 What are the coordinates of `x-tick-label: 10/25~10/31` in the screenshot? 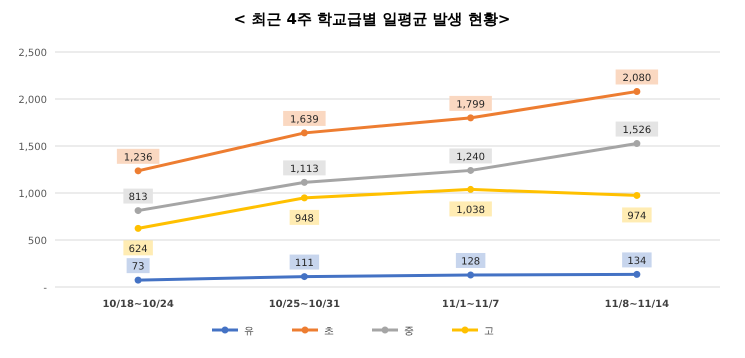 It's located at (304, 304).